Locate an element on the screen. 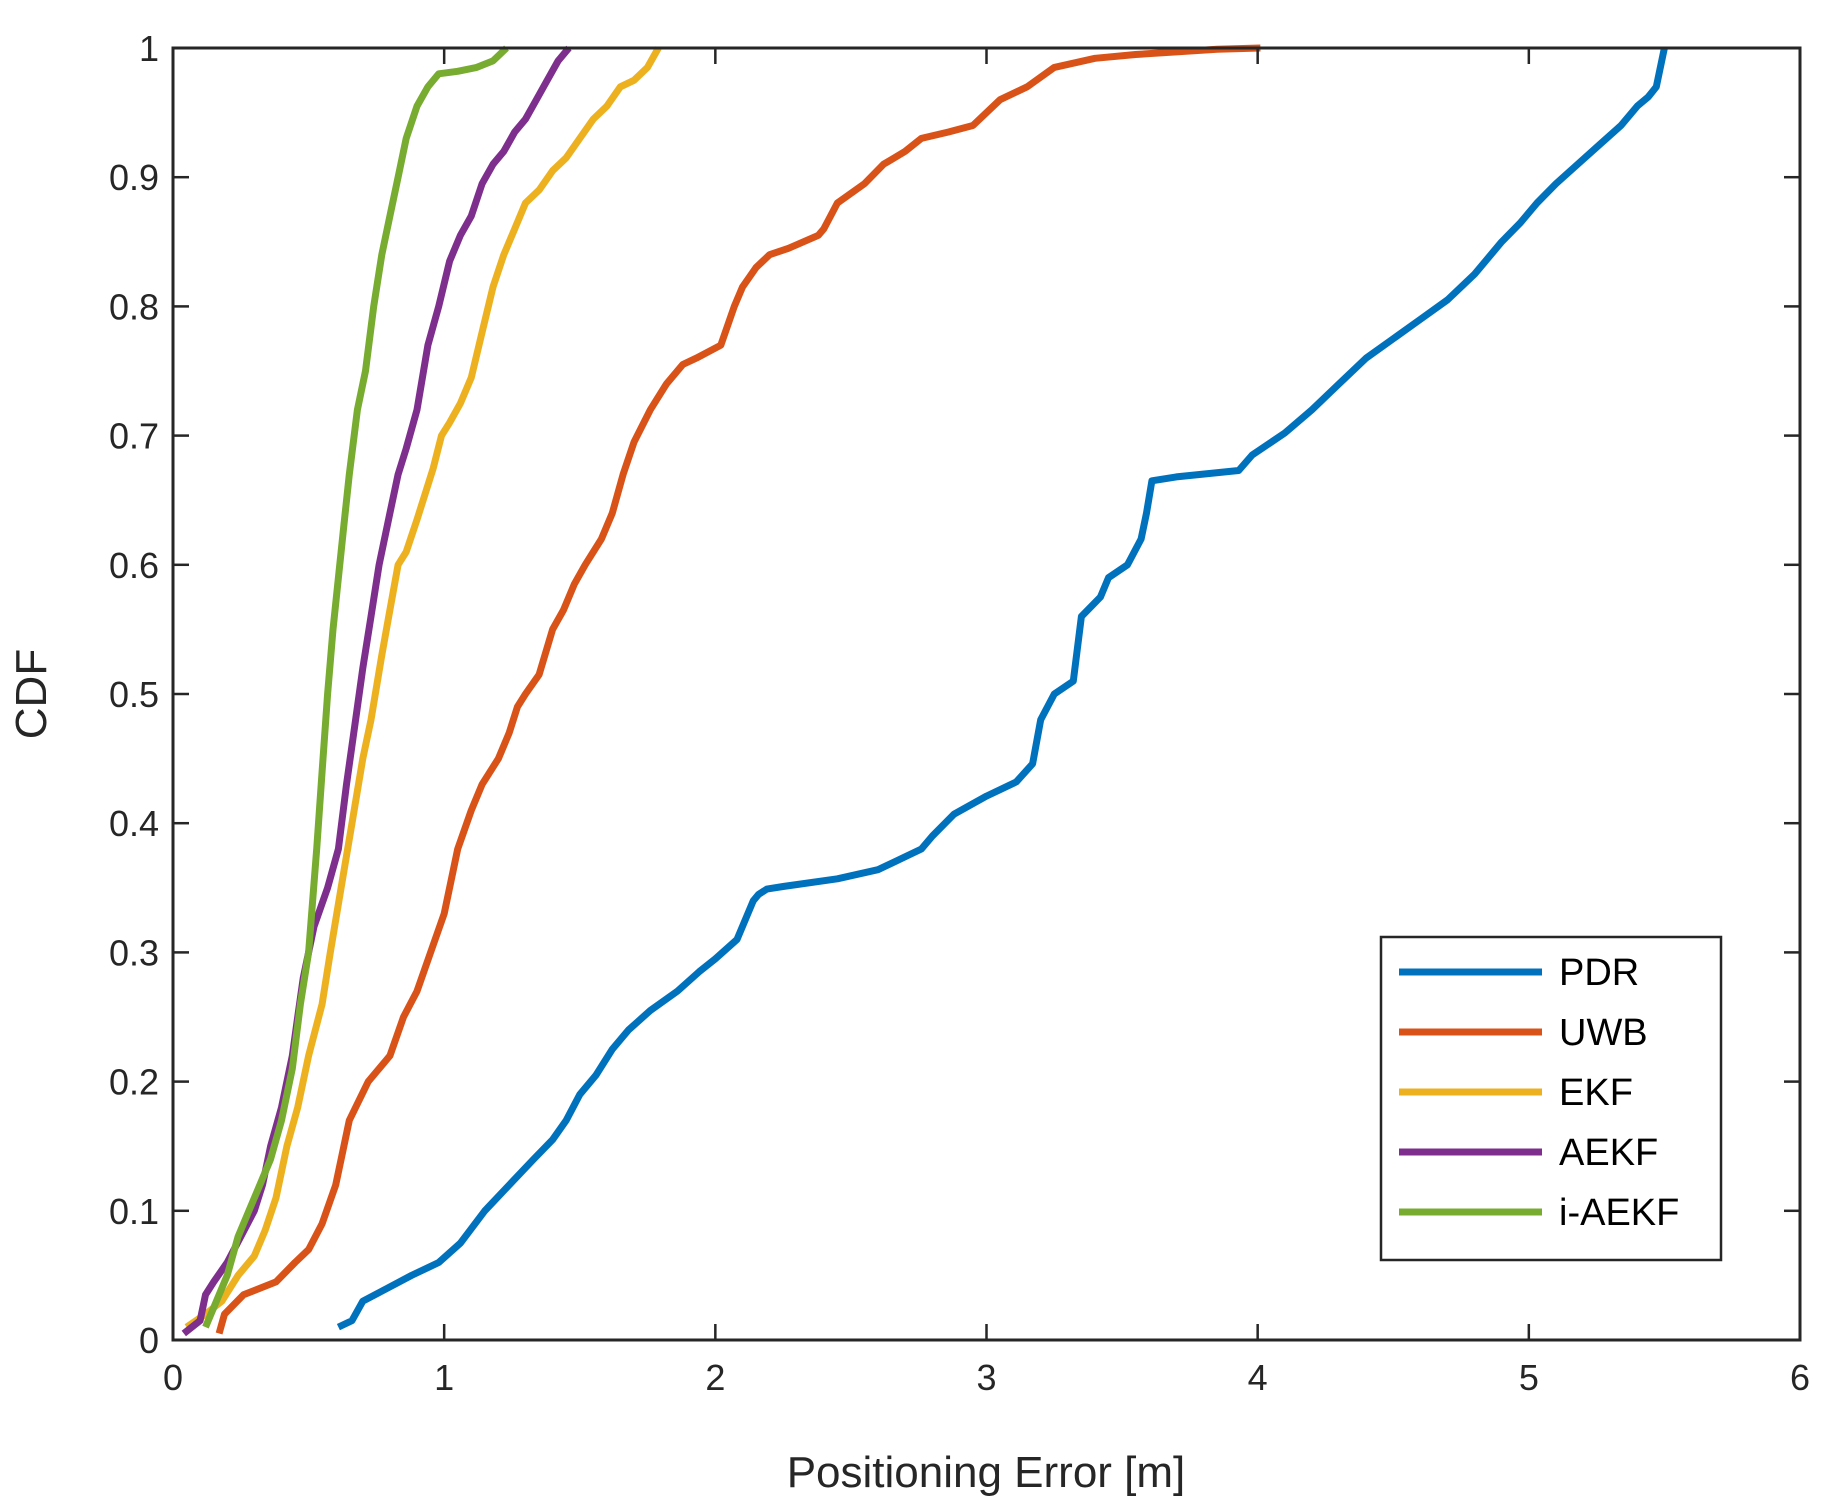  legend-box is located at coordinates (1551, 1098).